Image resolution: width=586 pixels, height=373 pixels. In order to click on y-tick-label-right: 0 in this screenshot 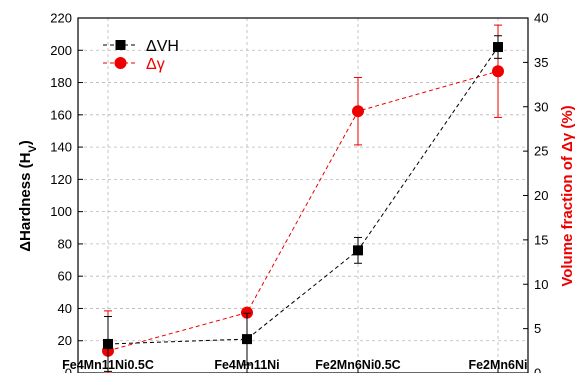, I will do `click(537, 369)`.